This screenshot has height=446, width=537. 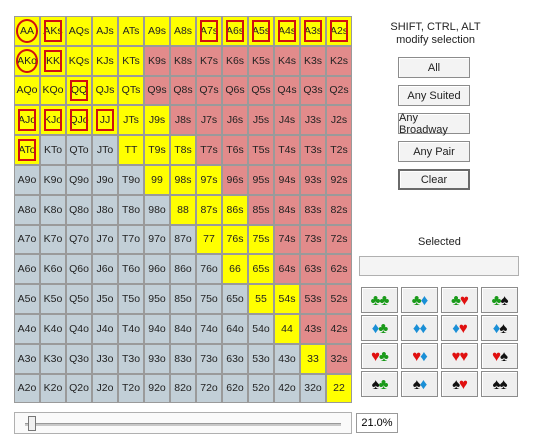 I want to click on hand-cell: T7s, so click(x=209, y=150).